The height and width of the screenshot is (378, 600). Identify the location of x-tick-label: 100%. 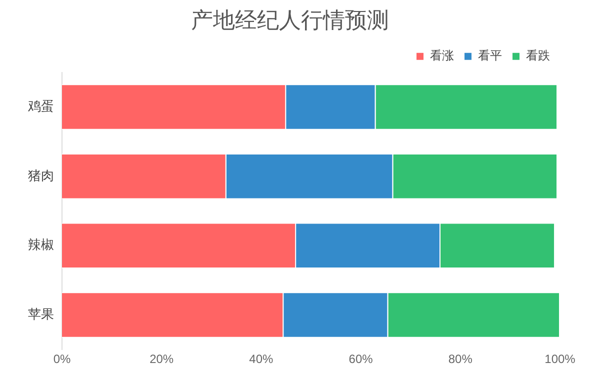
(560, 359).